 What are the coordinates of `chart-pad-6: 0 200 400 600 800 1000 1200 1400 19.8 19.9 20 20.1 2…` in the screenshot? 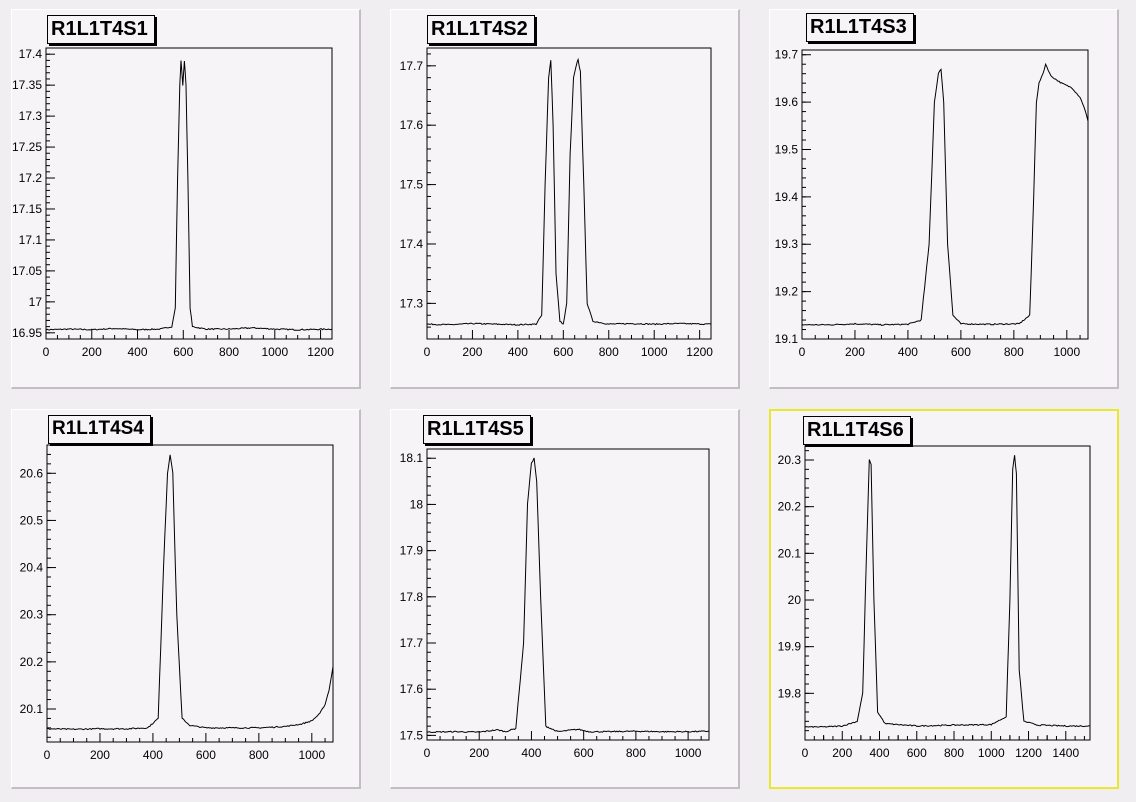 It's located at (944, 599).